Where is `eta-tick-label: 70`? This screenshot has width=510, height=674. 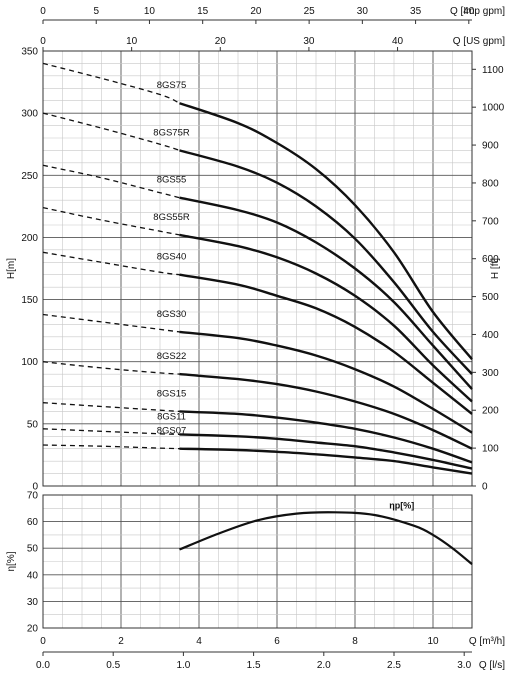 eta-tick-label: 70 is located at coordinates (33, 496).